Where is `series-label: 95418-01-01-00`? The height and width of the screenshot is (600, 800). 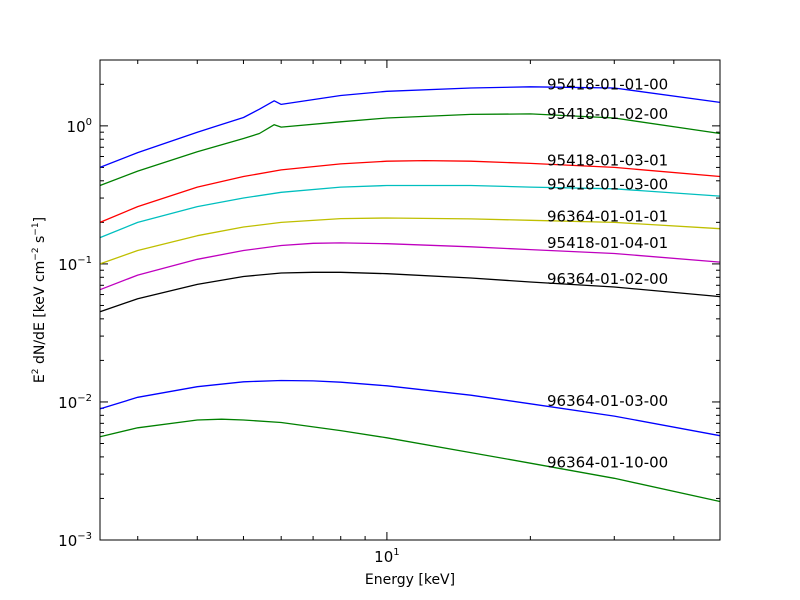
series-label: 95418-01-01-00 is located at coordinates (607, 84).